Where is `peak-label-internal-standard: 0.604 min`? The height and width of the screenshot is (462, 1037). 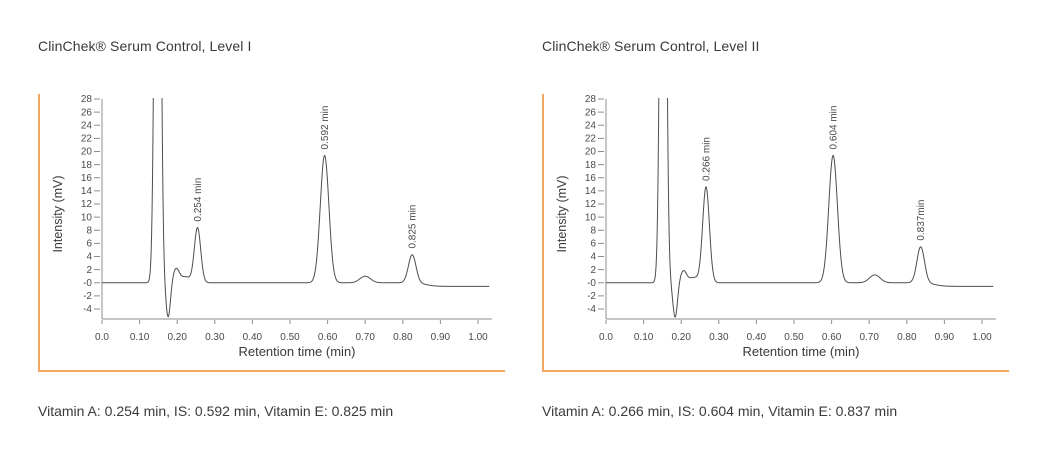 peak-label-internal-standard: 0.604 min is located at coordinates (834, 128).